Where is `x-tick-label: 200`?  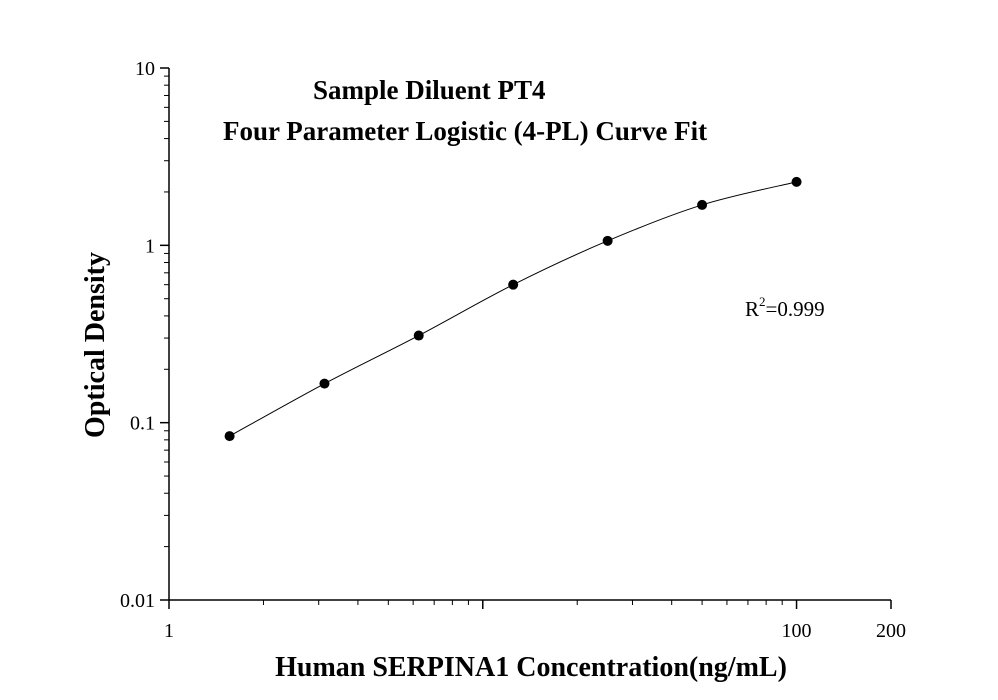
x-tick-label: 200 is located at coordinates (891, 631).